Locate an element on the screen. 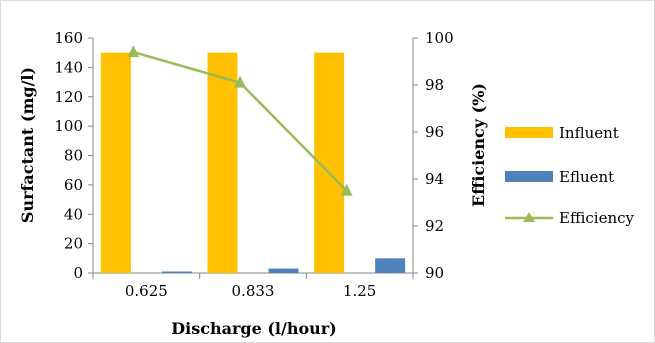 Image resolution: width=655 pixels, height=343 pixels. x-tick-label: 1.25 is located at coordinates (359, 291).